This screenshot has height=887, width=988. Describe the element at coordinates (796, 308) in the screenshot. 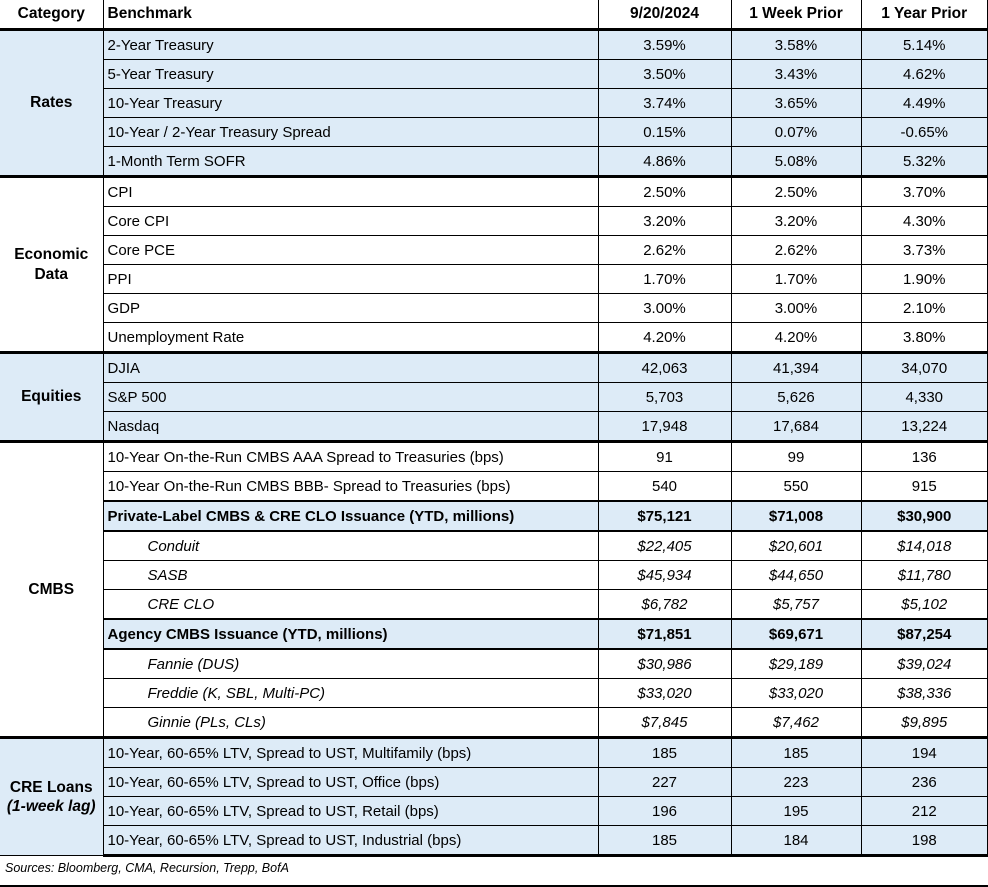

I see `value-cell: 3.00%` at that location.